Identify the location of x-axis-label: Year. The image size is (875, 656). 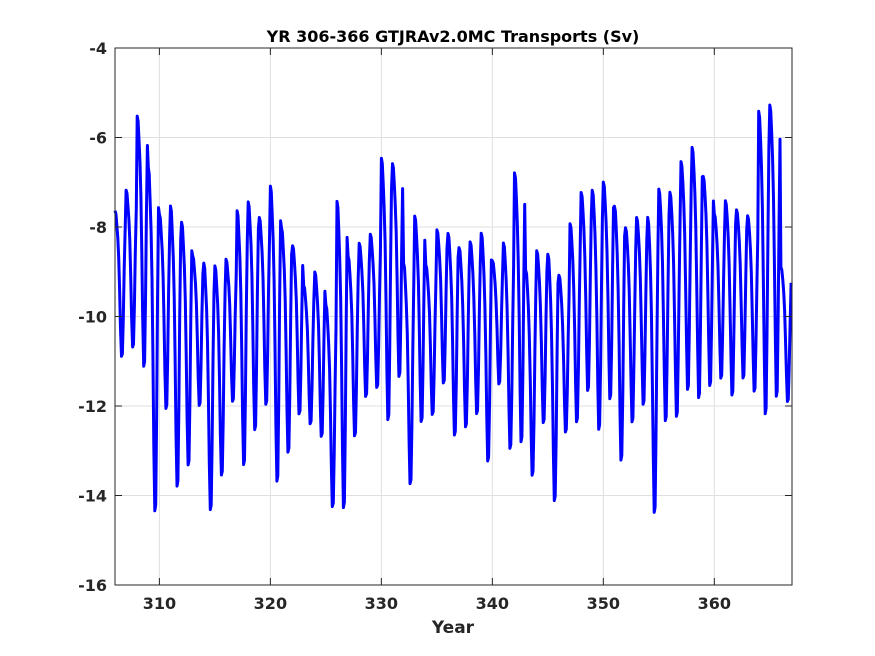
(453, 628).